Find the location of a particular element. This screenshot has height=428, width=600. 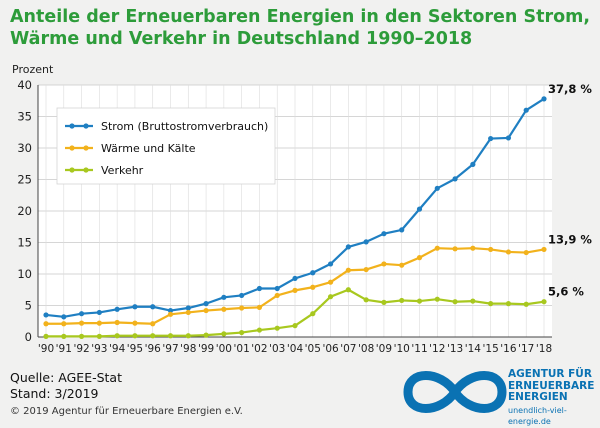

legend-box is located at coordinates (166, 146).